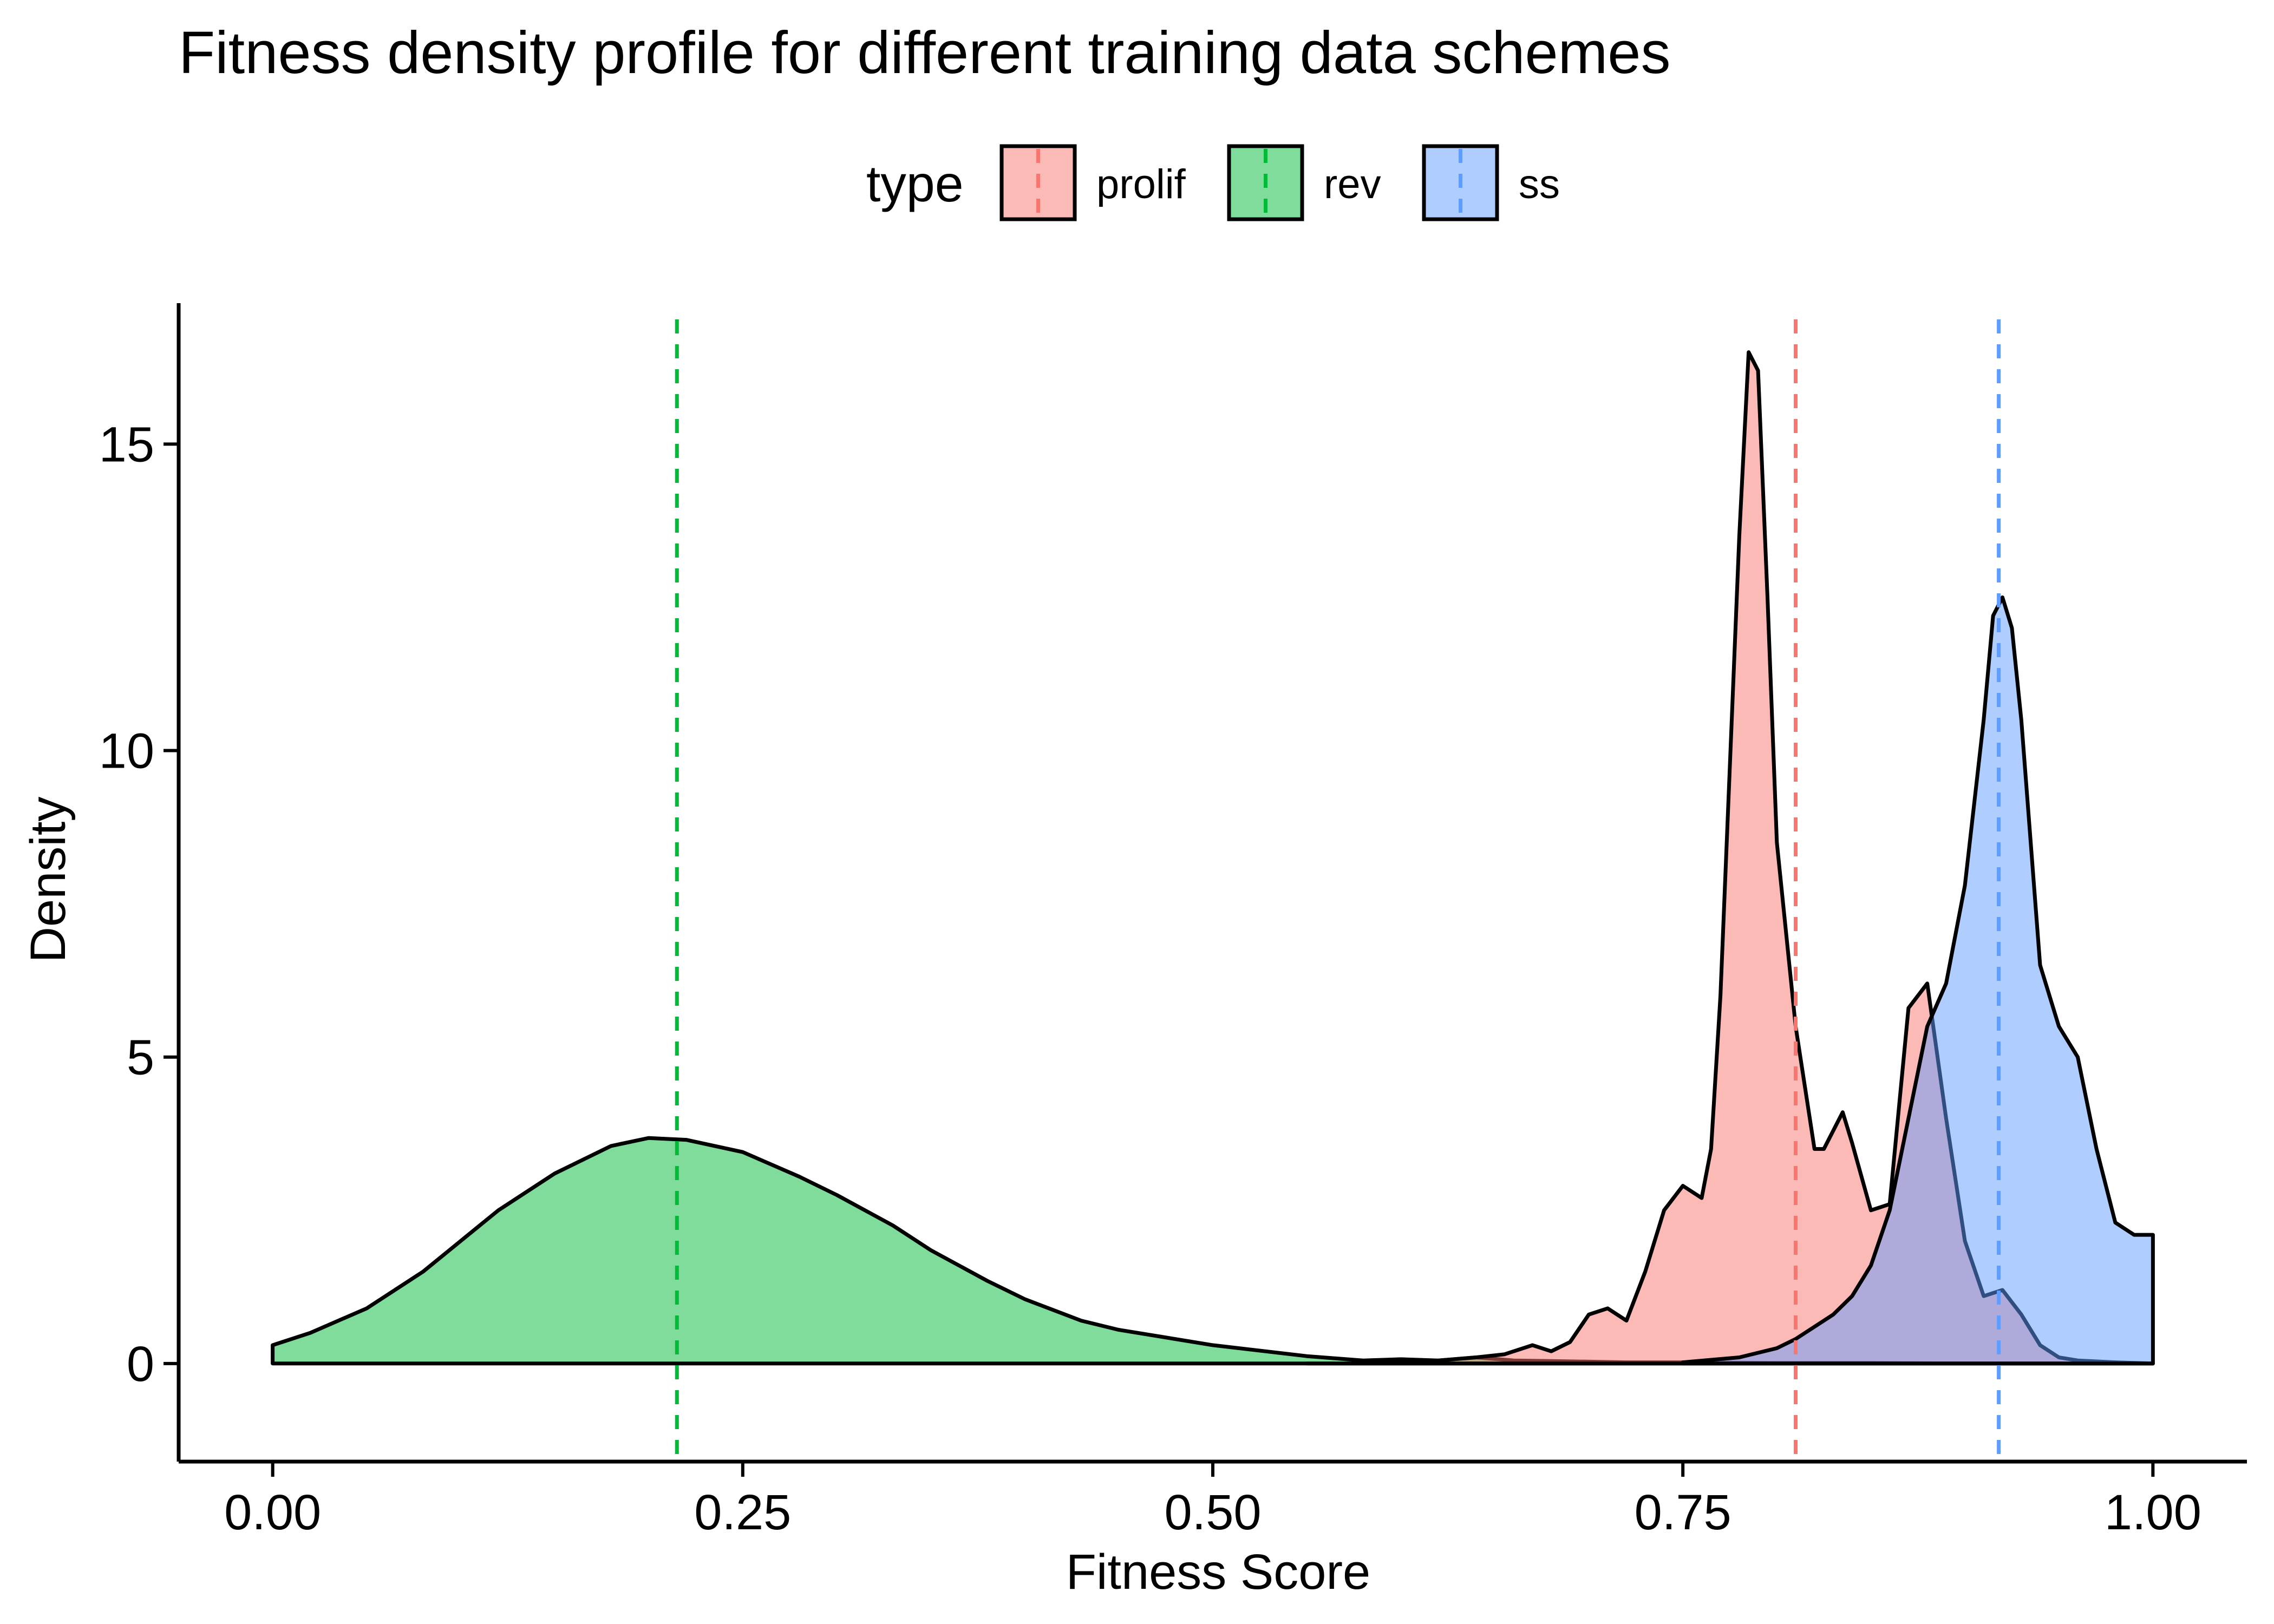 The height and width of the screenshot is (1624, 2274). What do you see at coordinates (1353, 184) in the screenshot?
I see `legend-label-rev: rev` at bounding box center [1353, 184].